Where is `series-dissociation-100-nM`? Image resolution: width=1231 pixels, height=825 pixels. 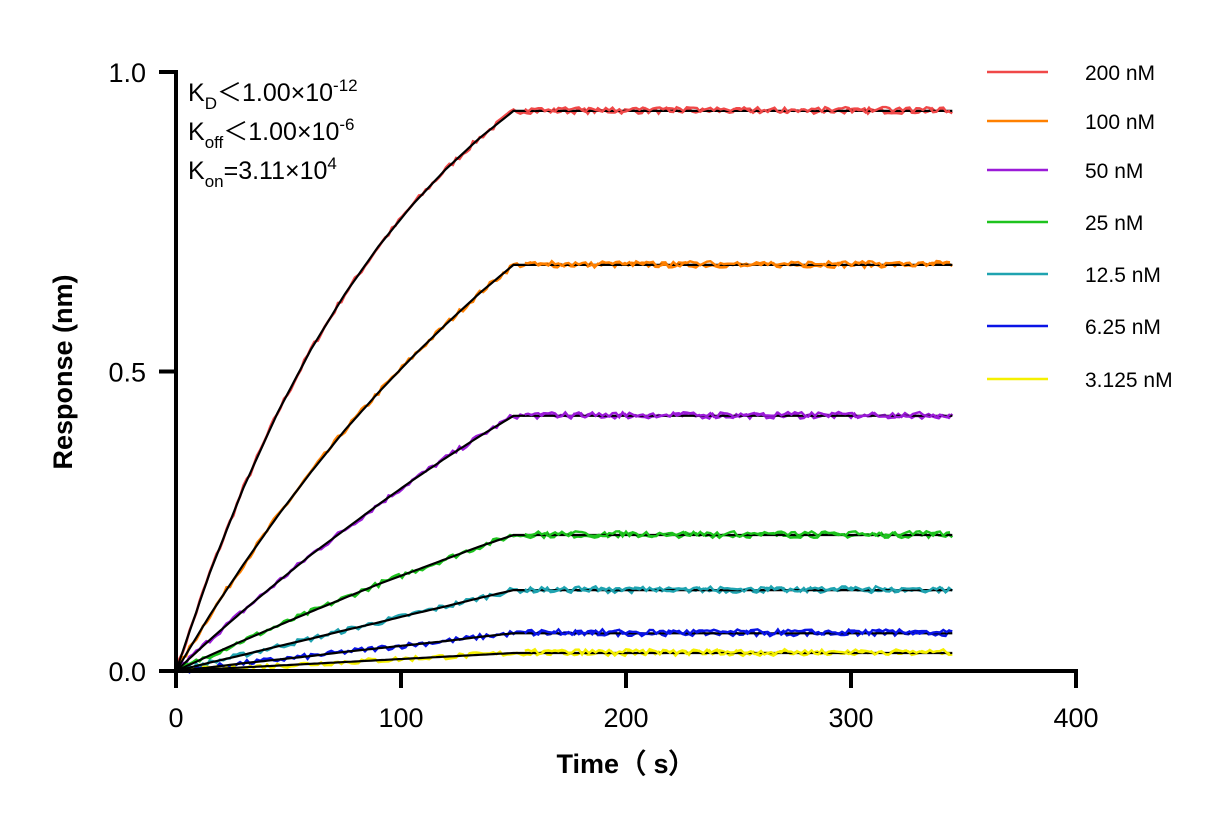 series-dissociation-100-nM is located at coordinates (737, 263).